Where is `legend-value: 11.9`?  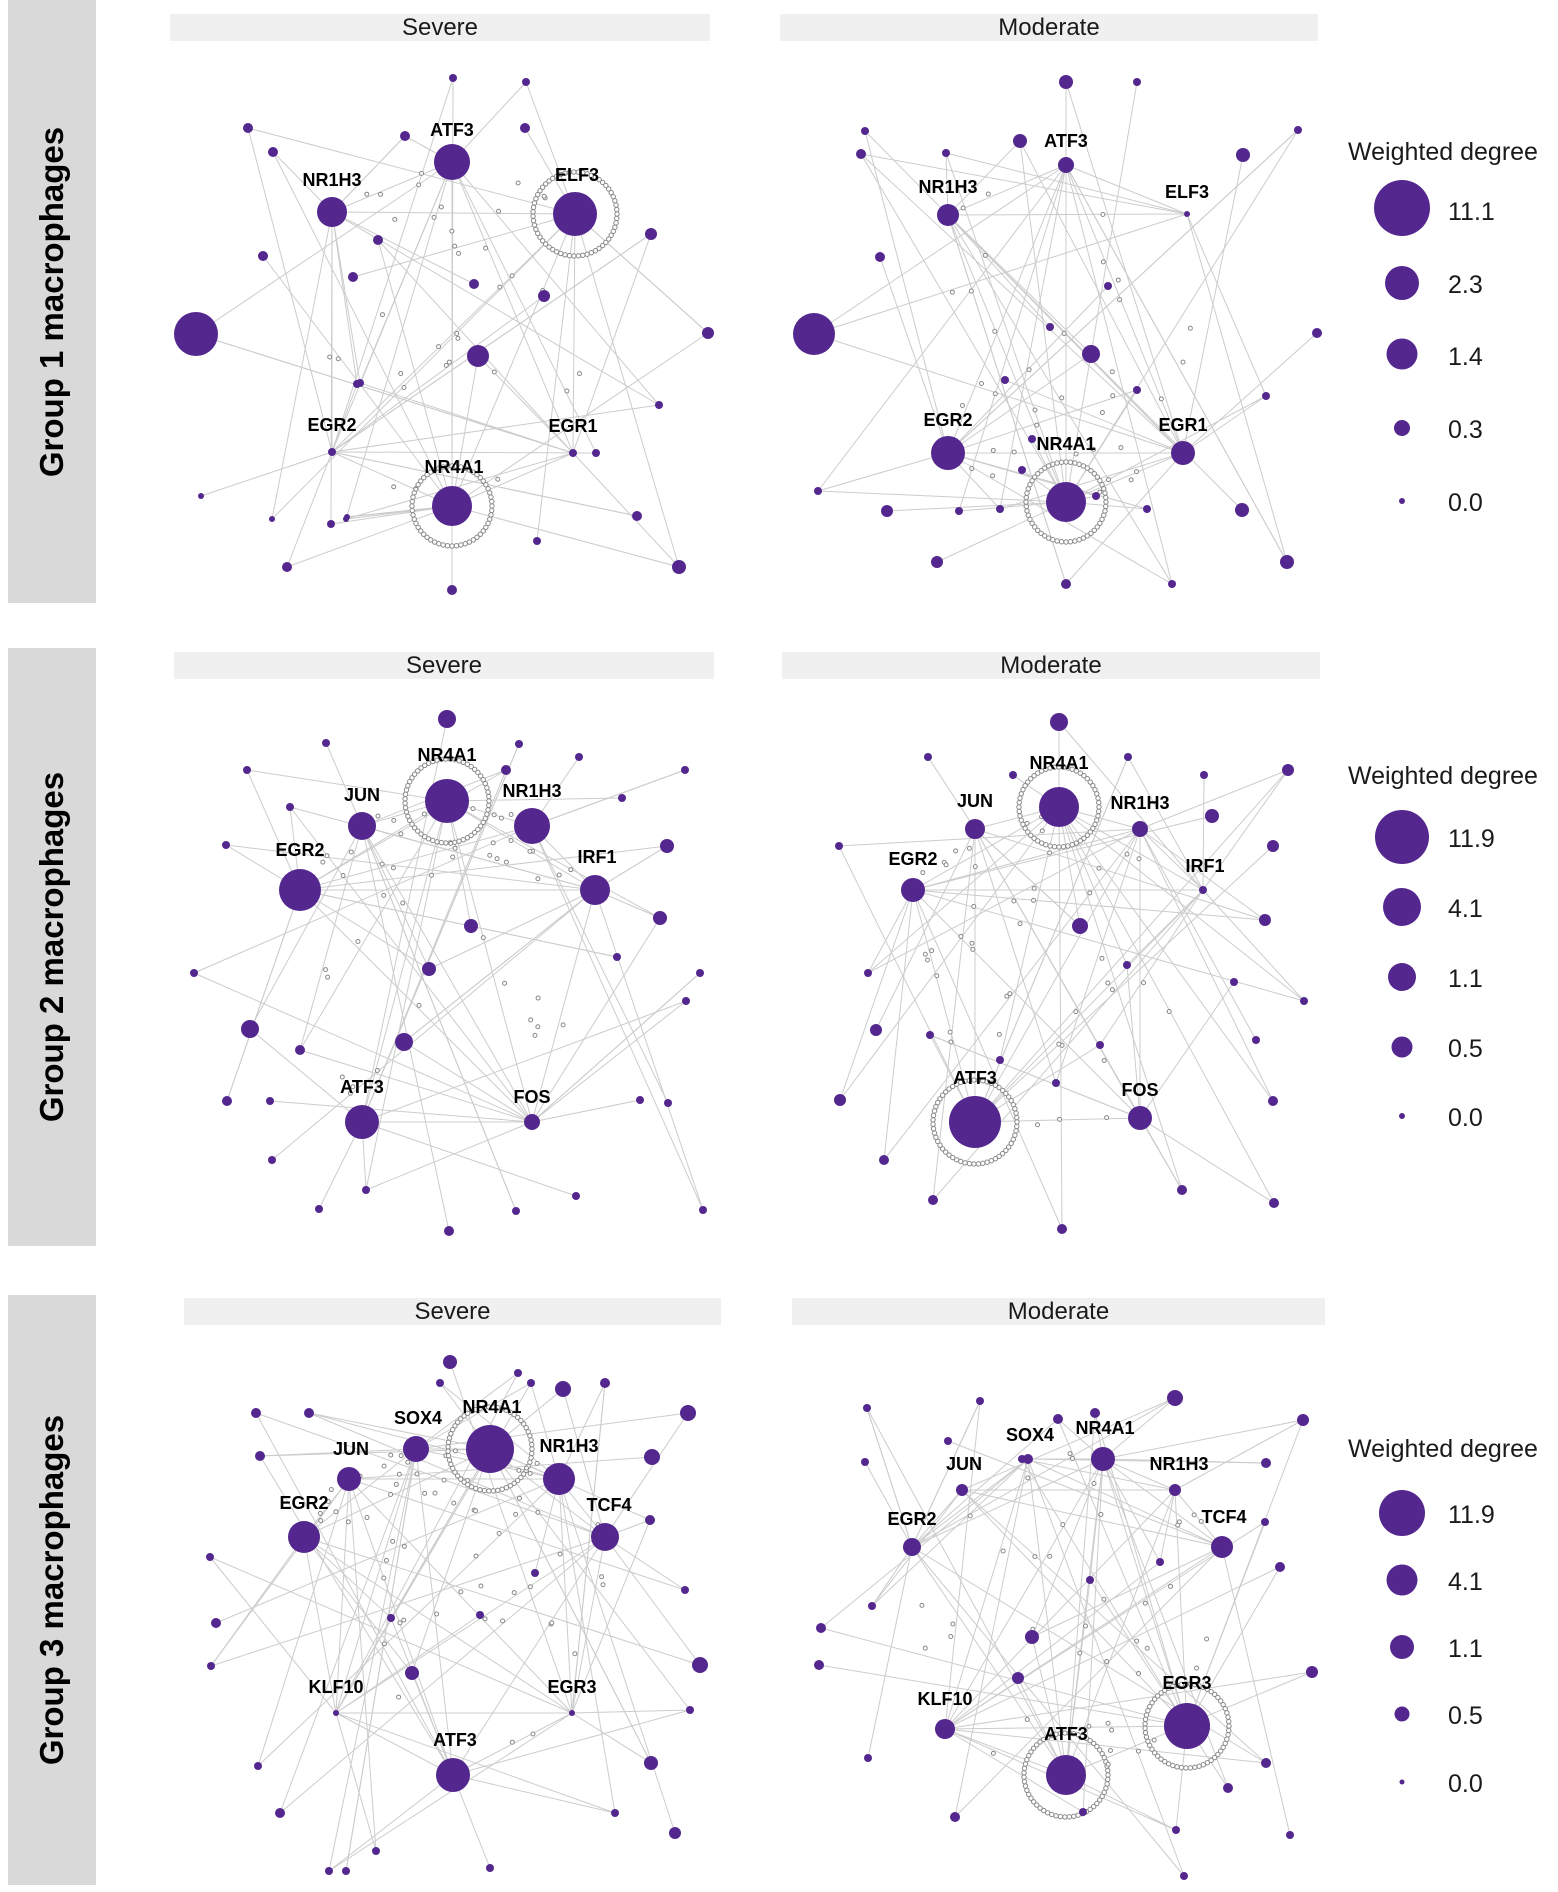 legend-value: 11.9 is located at coordinates (1471, 839).